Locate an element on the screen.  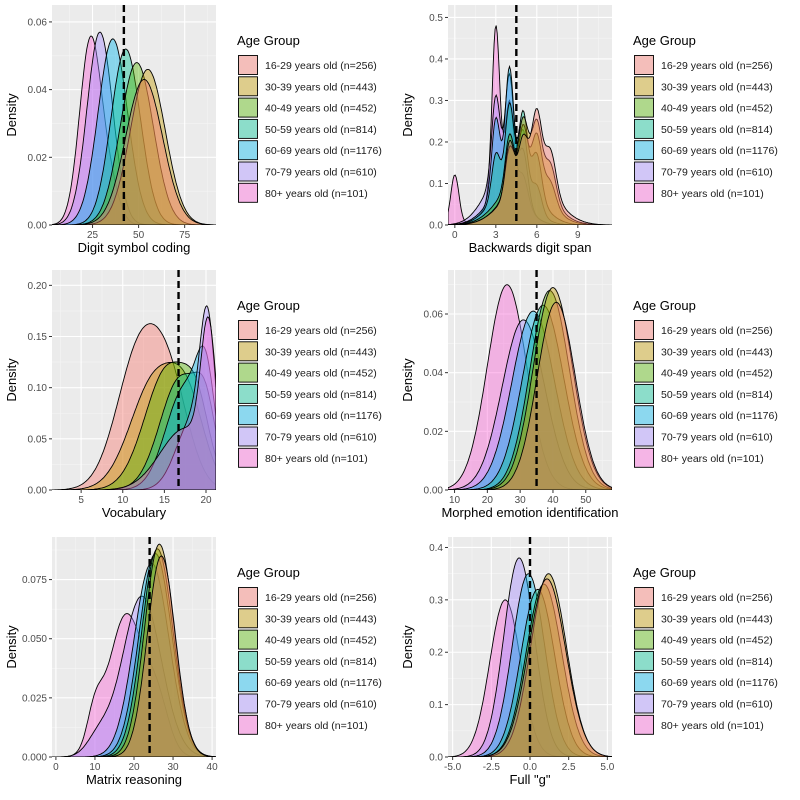
x-tick-label: -5.0 is located at coordinates (453, 767).